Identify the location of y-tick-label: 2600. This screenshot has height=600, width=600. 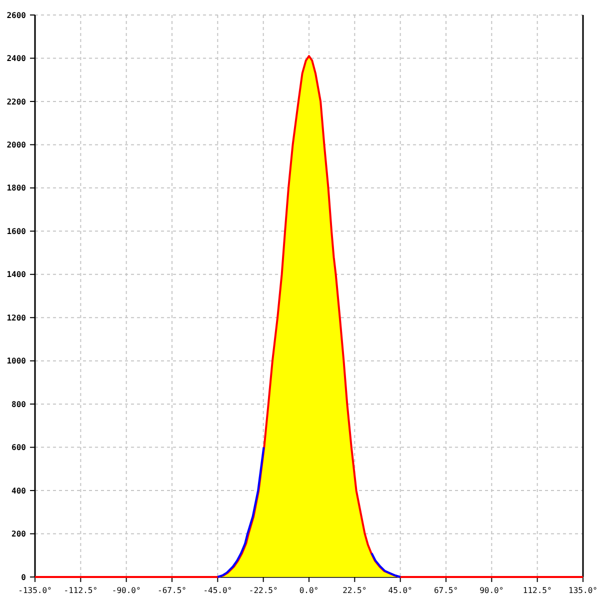
(16, 15).